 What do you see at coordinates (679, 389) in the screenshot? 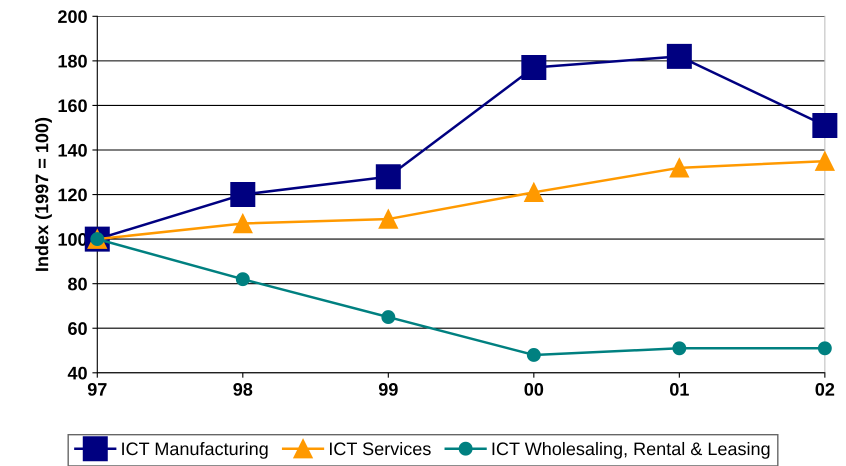
I see `x-tick-label: 01` at bounding box center [679, 389].